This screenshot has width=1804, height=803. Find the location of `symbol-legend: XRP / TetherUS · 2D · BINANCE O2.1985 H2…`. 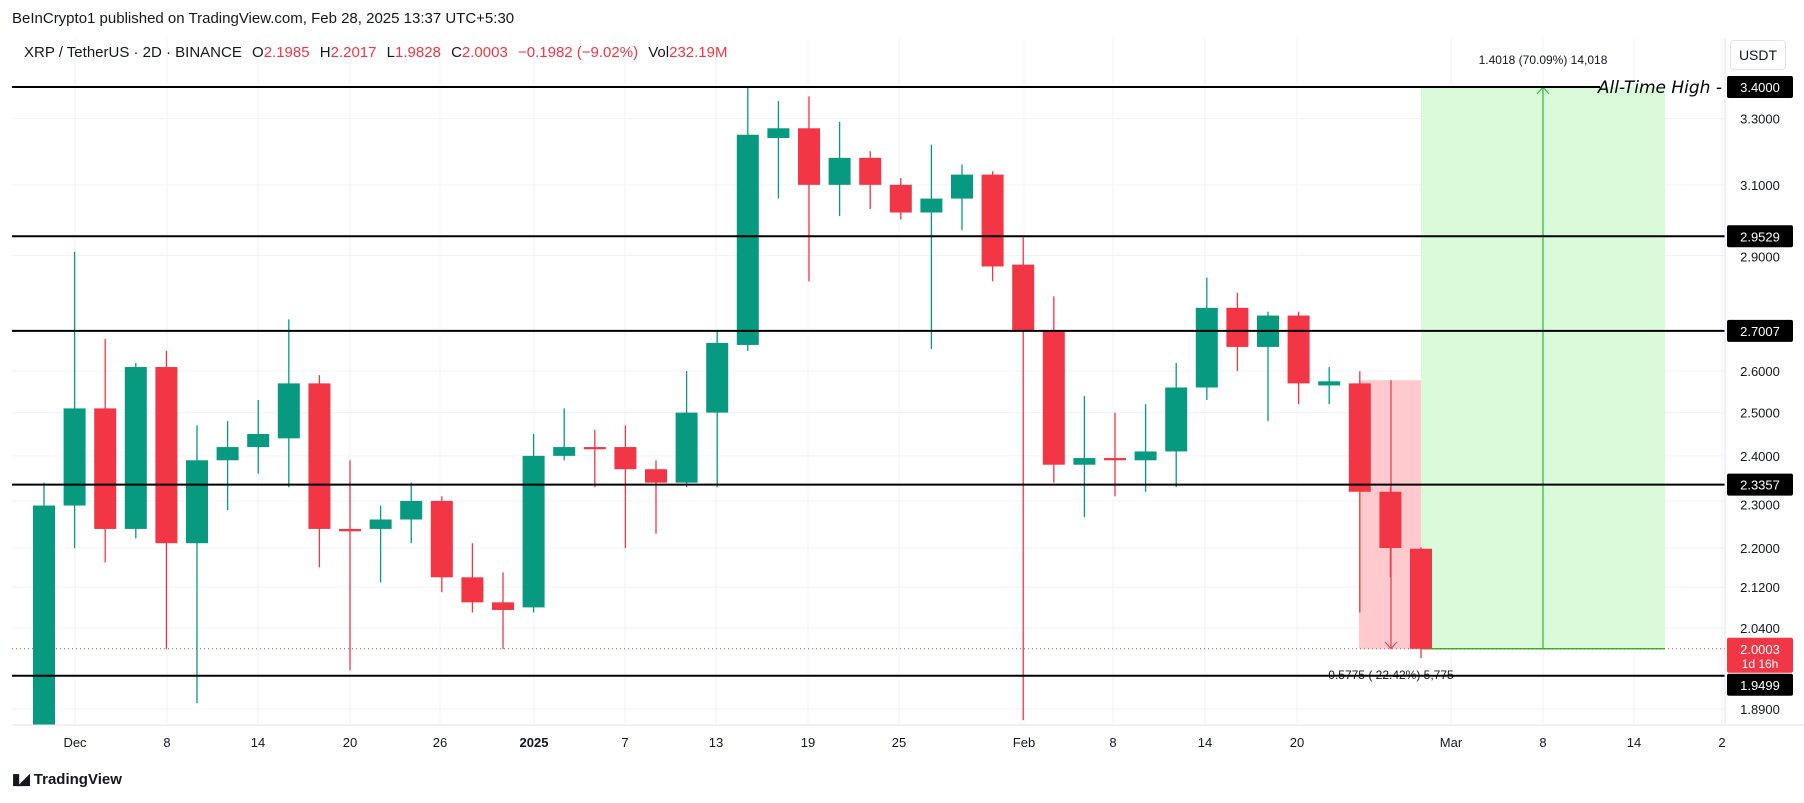

symbol-legend: XRP / TetherUS · 2D · BINANCE O2.1985 H2… is located at coordinates (378, 52).